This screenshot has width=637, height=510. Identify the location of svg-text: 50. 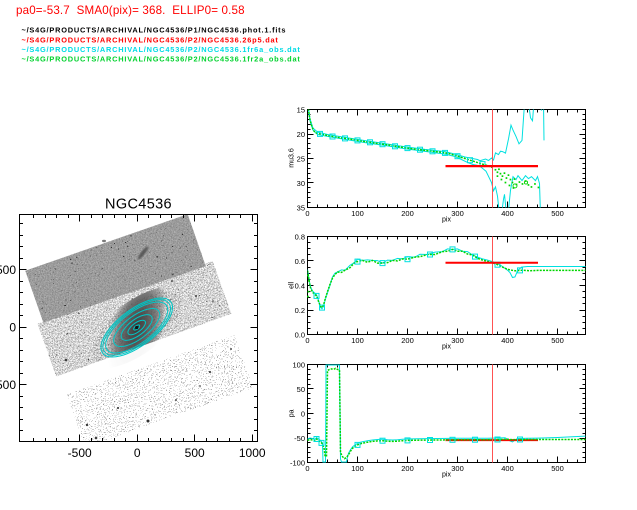
(301, 389).